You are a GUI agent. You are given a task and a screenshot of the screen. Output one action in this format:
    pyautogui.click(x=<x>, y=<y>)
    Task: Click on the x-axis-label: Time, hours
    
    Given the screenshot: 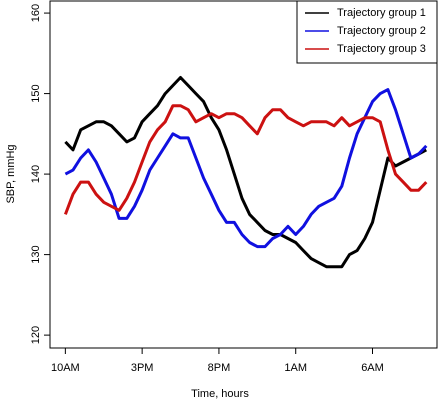 What is the action you would take?
    pyautogui.click(x=220, y=394)
    